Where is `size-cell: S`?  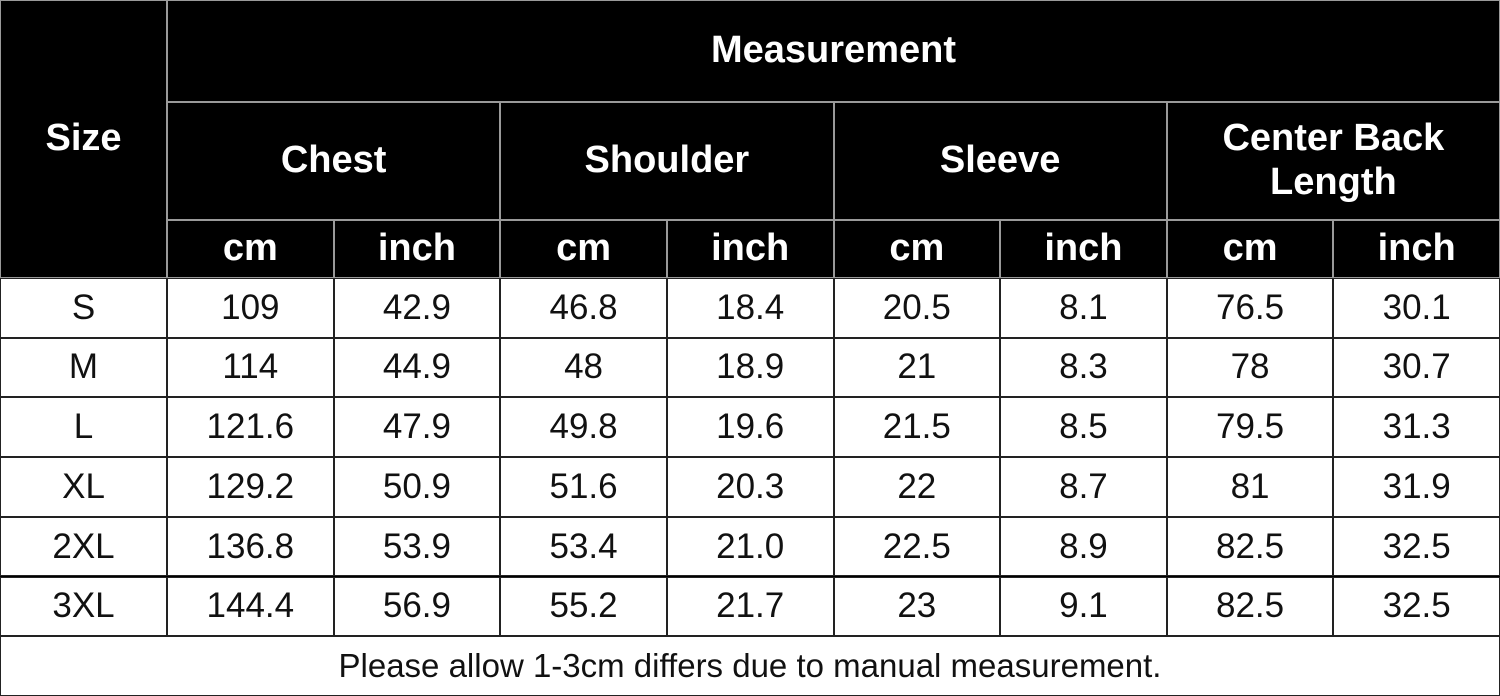 size-cell: S is located at coordinates (83, 308).